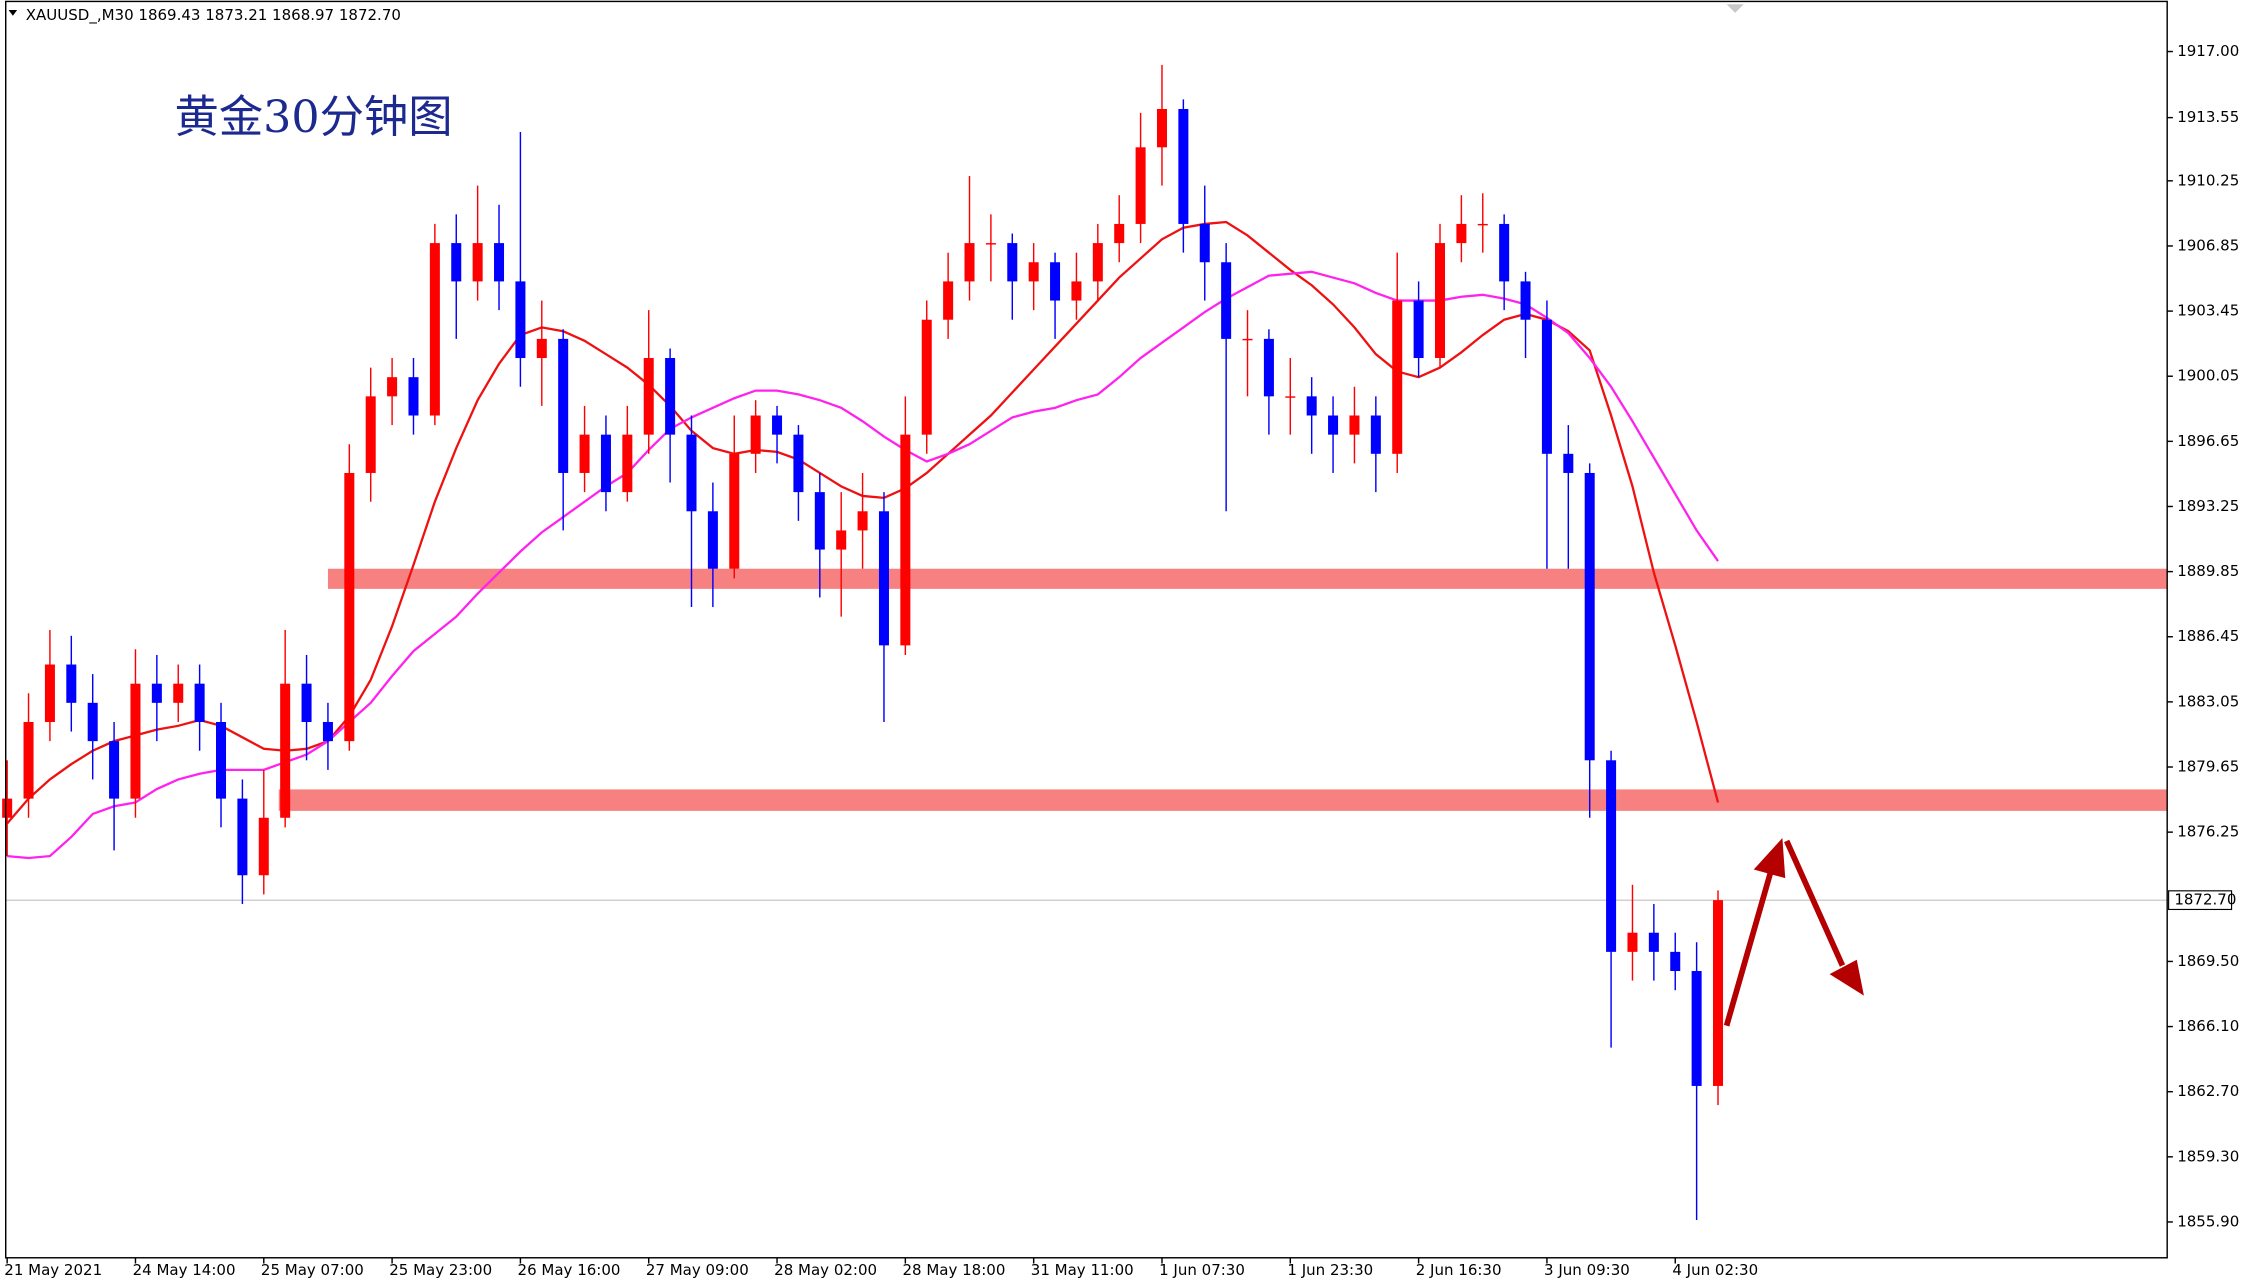 This screenshot has height=1285, width=2243. I want to click on x-tick-label: 31 May 11:00, so click(1082, 1270).